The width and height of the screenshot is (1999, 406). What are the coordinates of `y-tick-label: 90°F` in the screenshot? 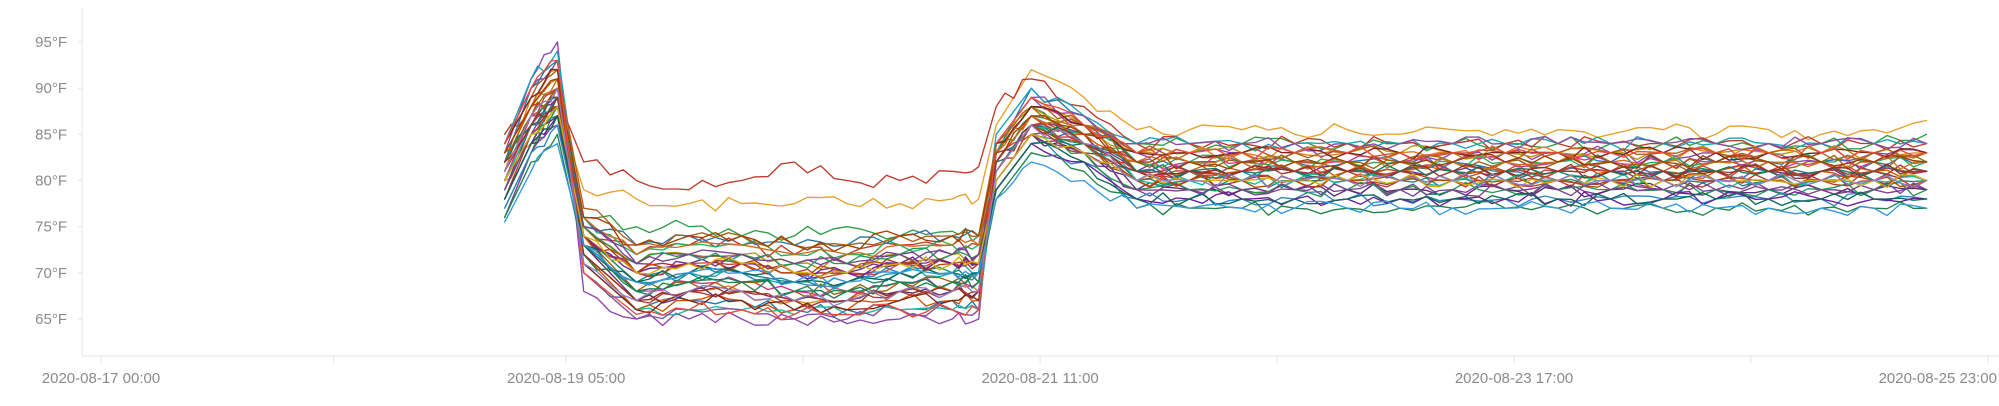 It's located at (51, 88).